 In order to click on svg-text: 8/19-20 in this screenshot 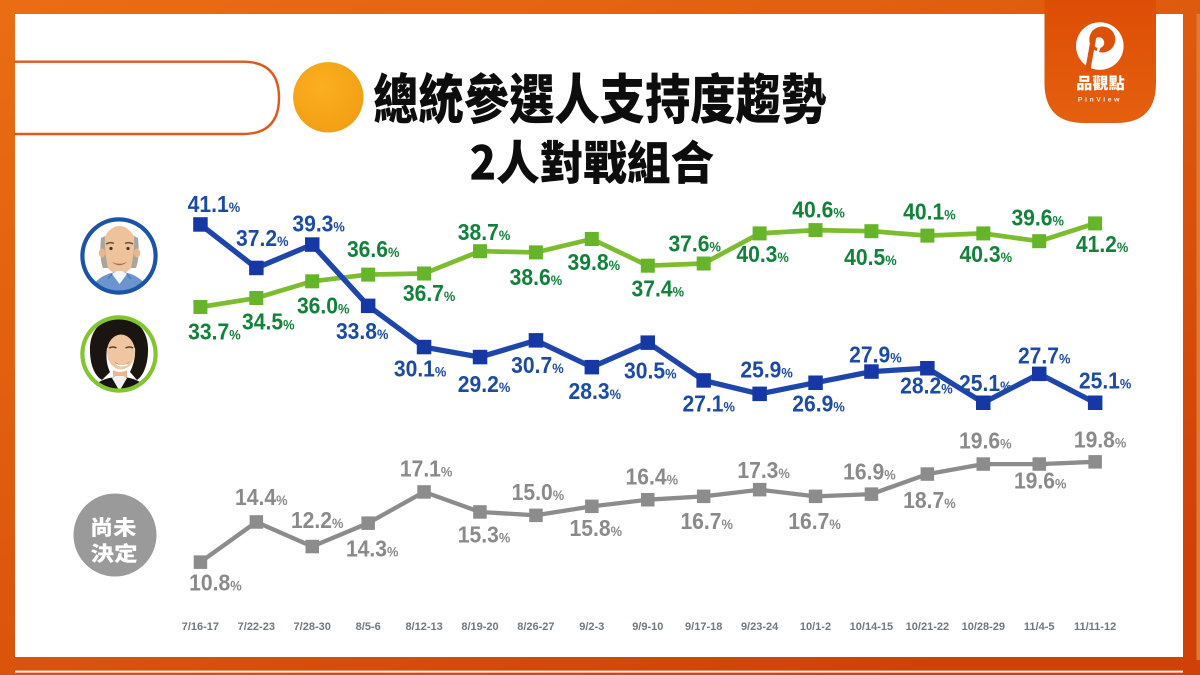, I will do `click(479, 627)`.